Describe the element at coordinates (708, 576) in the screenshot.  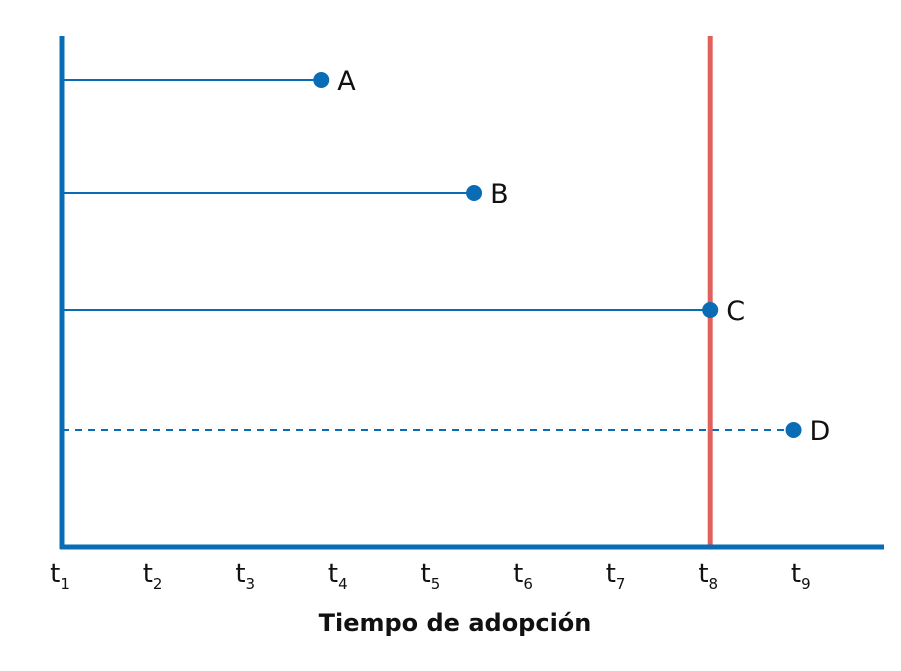
I see `x-tick-label: t8` at that location.